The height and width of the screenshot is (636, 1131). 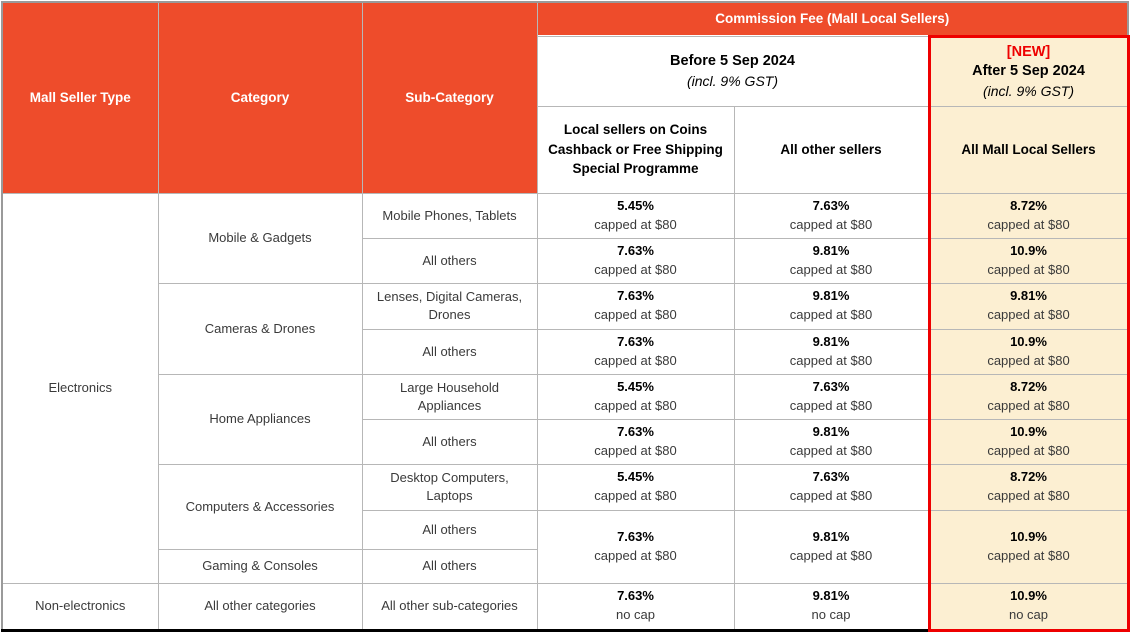 What do you see at coordinates (732, 80) in the screenshot?
I see `before-period-subtitle: (incl. 9% GST)` at bounding box center [732, 80].